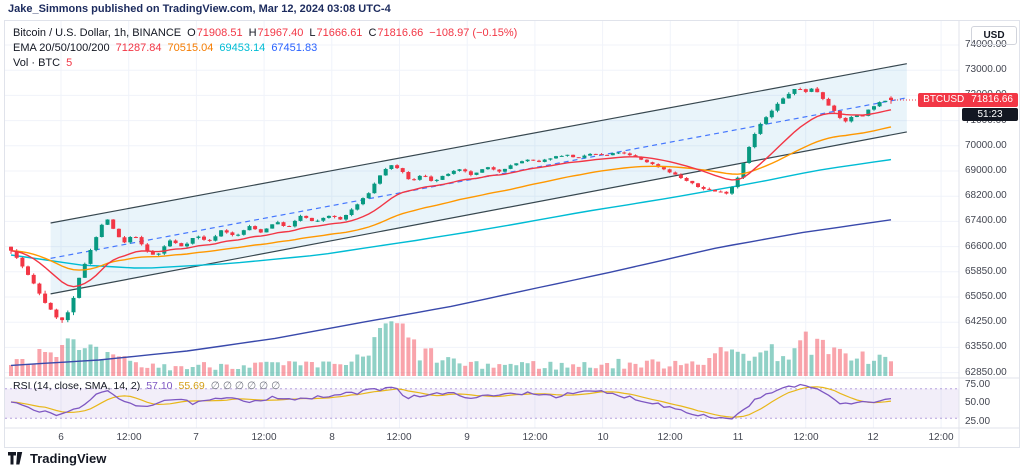 This screenshot has height=472, width=1024. Describe the element at coordinates (944, 99) in the screenshot. I see `badge-symbol: BTCUSD` at that location.